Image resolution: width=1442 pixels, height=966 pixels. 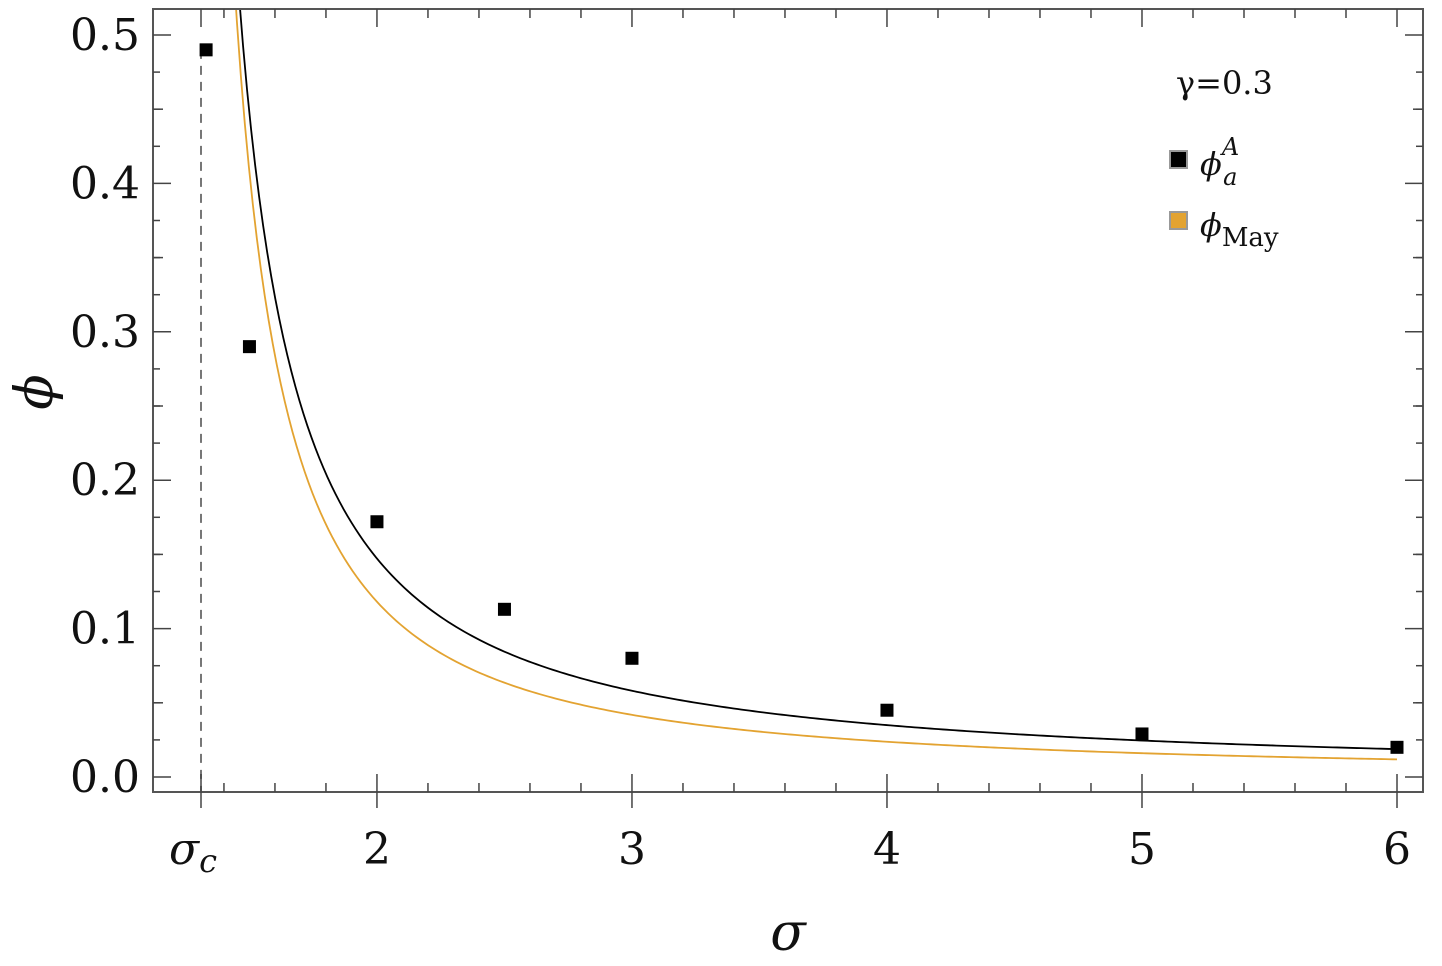 What do you see at coordinates (193, 852) in the screenshot?
I see `x-tick-label: σc` at bounding box center [193, 852].